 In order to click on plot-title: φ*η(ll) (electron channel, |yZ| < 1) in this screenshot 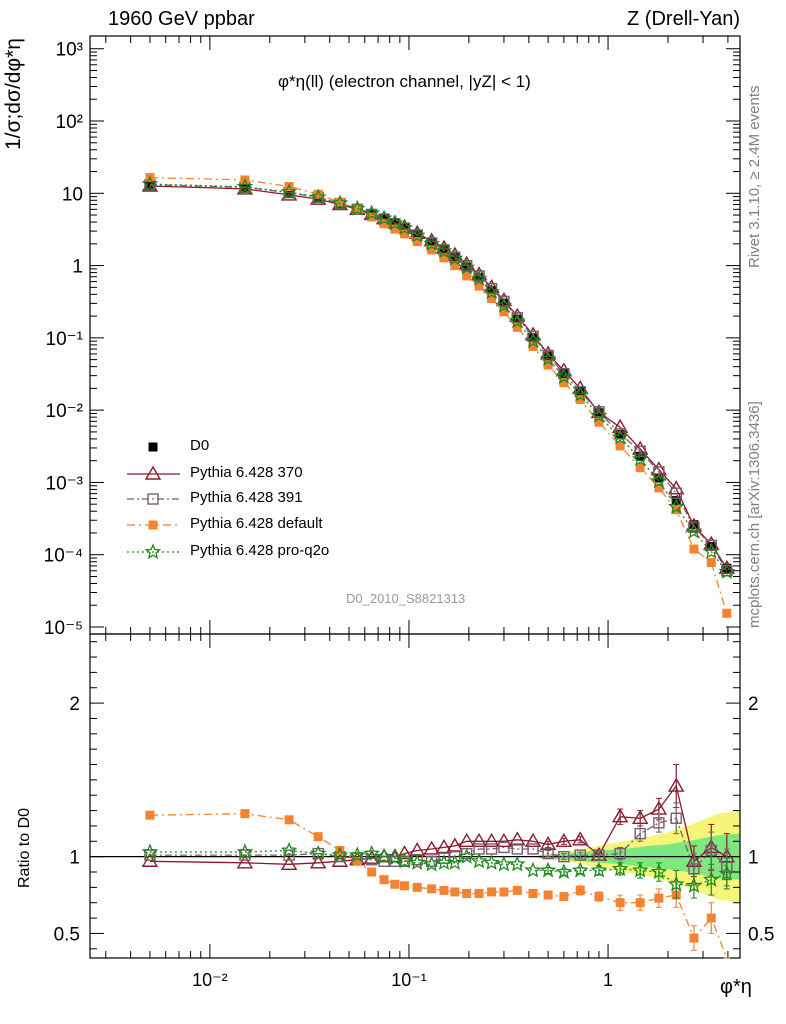, I will do `click(404, 81)`.